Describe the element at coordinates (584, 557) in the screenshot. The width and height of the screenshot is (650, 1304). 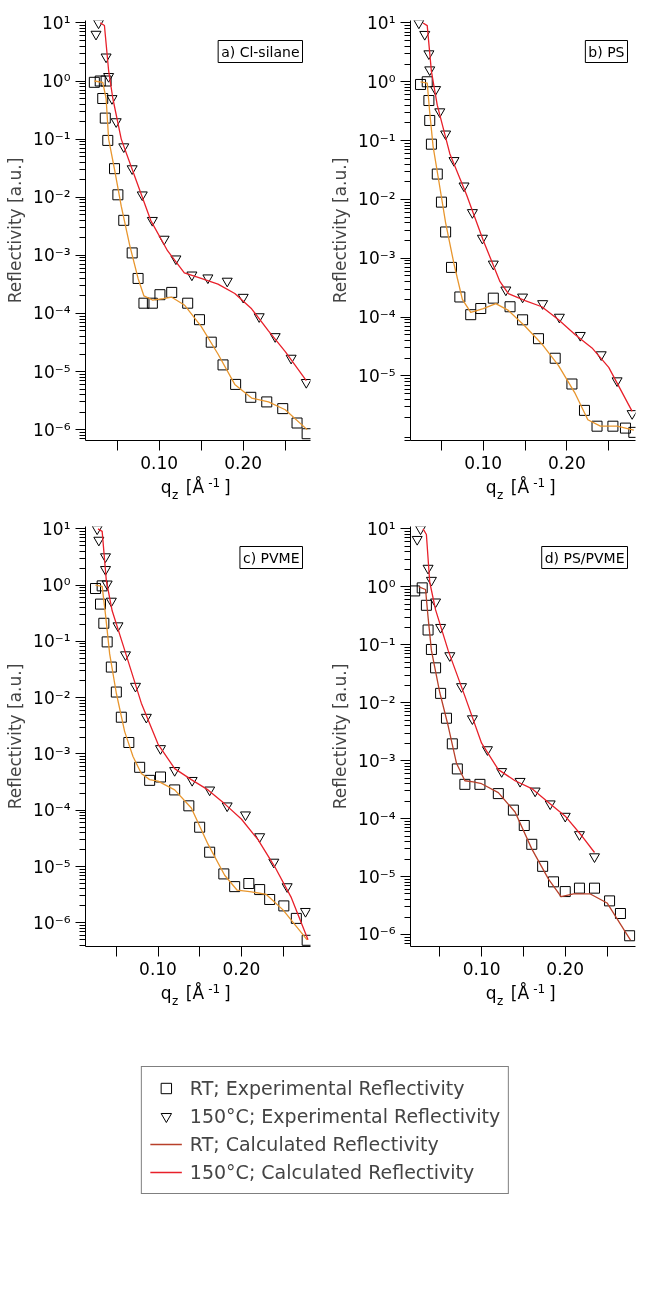
I see `text: d) PS/PVME` at that location.